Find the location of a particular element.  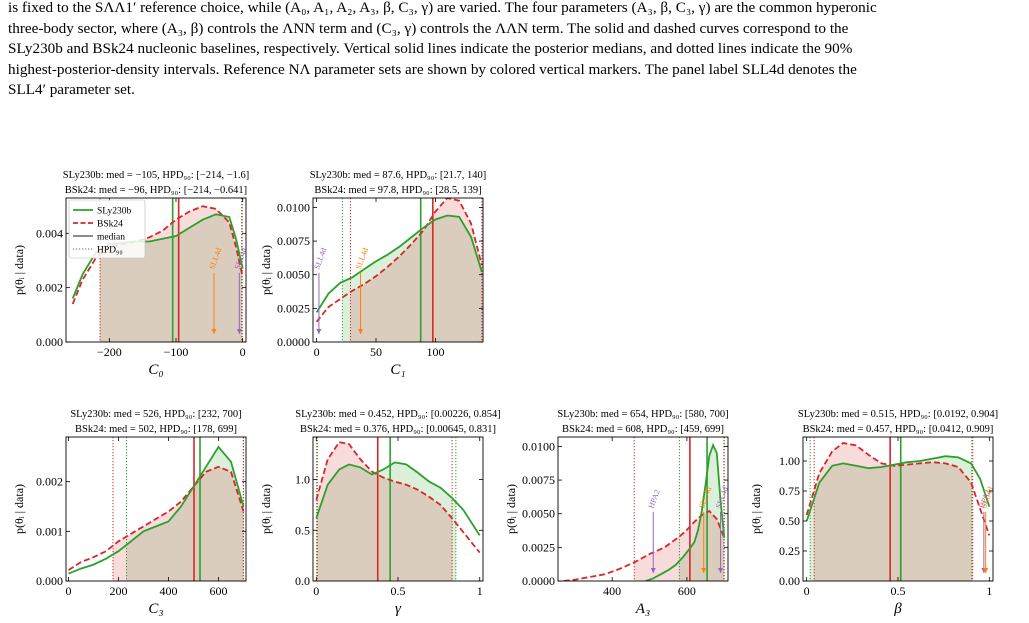

y-tick-label: 0.5 is located at coordinates (302, 530).